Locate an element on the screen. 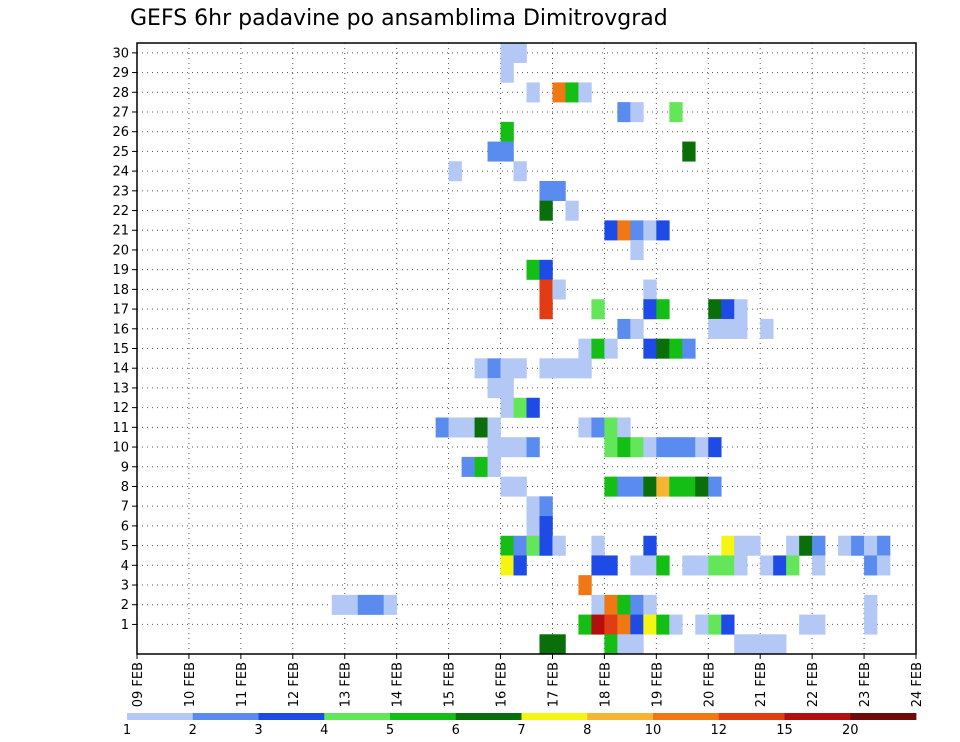 The height and width of the screenshot is (742, 960). x-tick-label: 14 FEB is located at coordinates (398, 684).